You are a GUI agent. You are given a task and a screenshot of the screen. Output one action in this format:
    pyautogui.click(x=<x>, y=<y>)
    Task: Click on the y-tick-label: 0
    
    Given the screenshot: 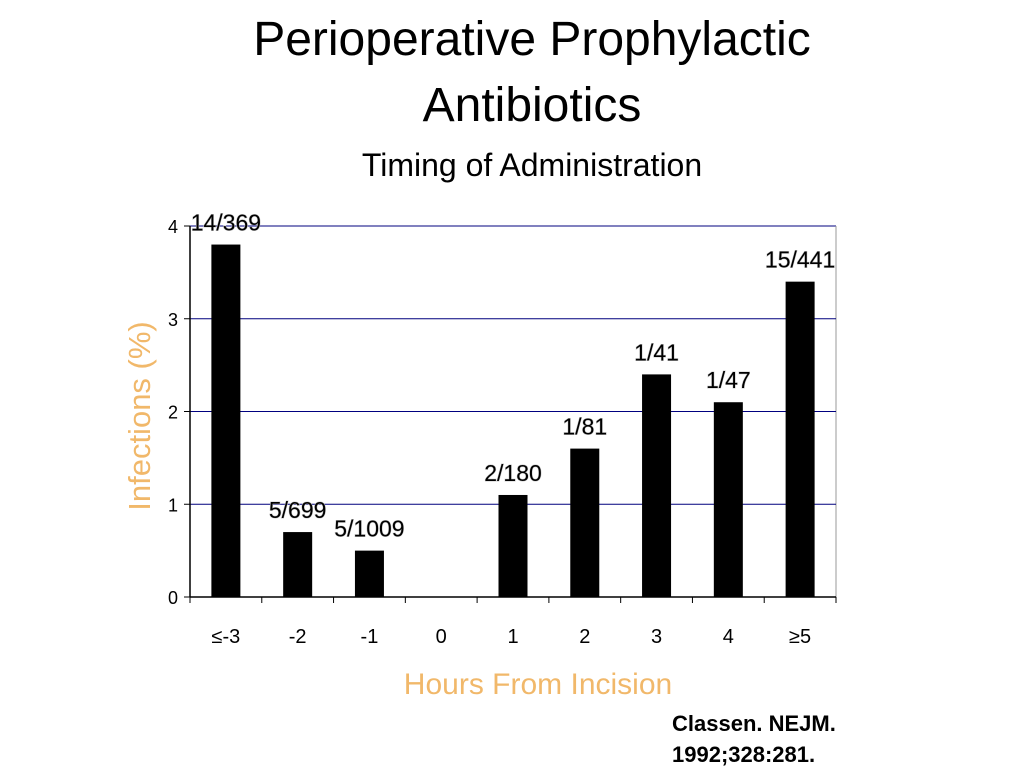 What is the action you would take?
    pyautogui.click(x=173, y=598)
    